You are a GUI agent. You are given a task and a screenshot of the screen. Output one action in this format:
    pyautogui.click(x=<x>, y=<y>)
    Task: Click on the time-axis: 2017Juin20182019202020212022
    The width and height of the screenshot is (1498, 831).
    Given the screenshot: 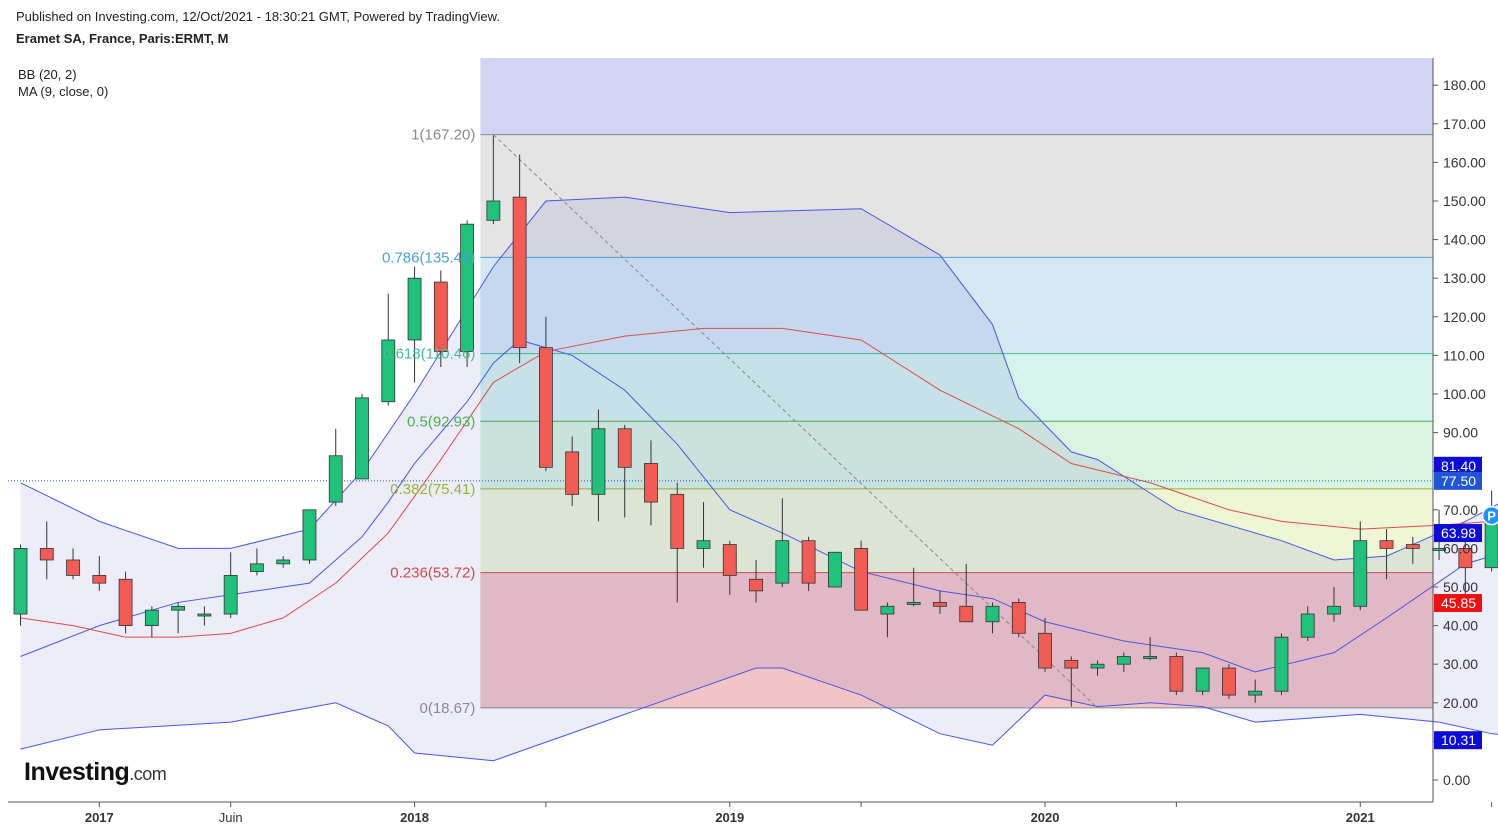 What is the action you would take?
    pyautogui.click(x=750, y=813)
    